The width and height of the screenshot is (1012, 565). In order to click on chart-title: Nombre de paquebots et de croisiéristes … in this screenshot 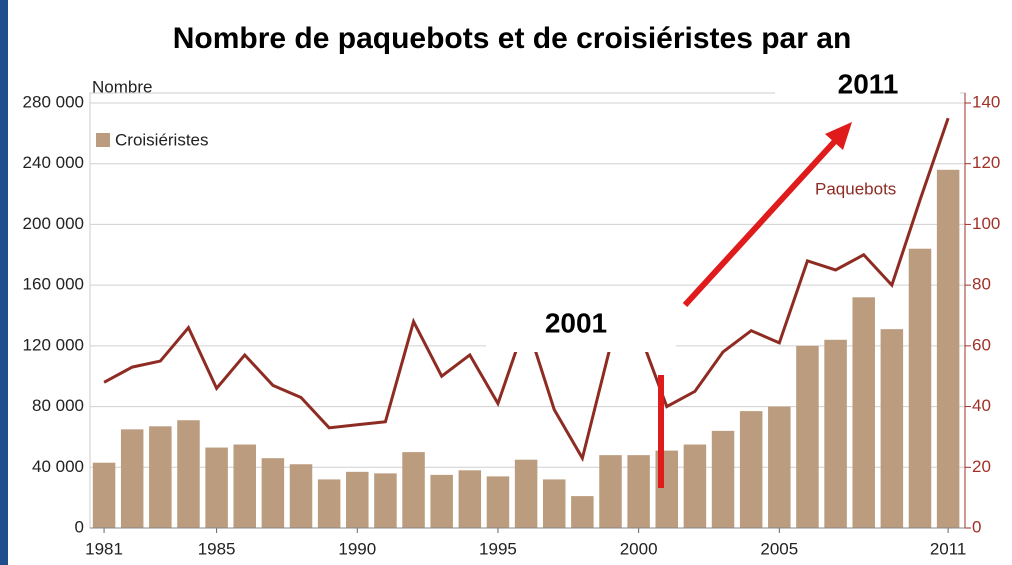, I will do `click(512, 38)`.